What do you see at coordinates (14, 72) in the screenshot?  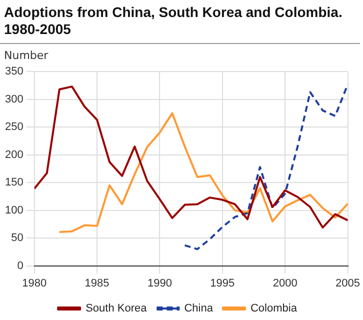 I see `y-tick-label: 350` at bounding box center [14, 72].